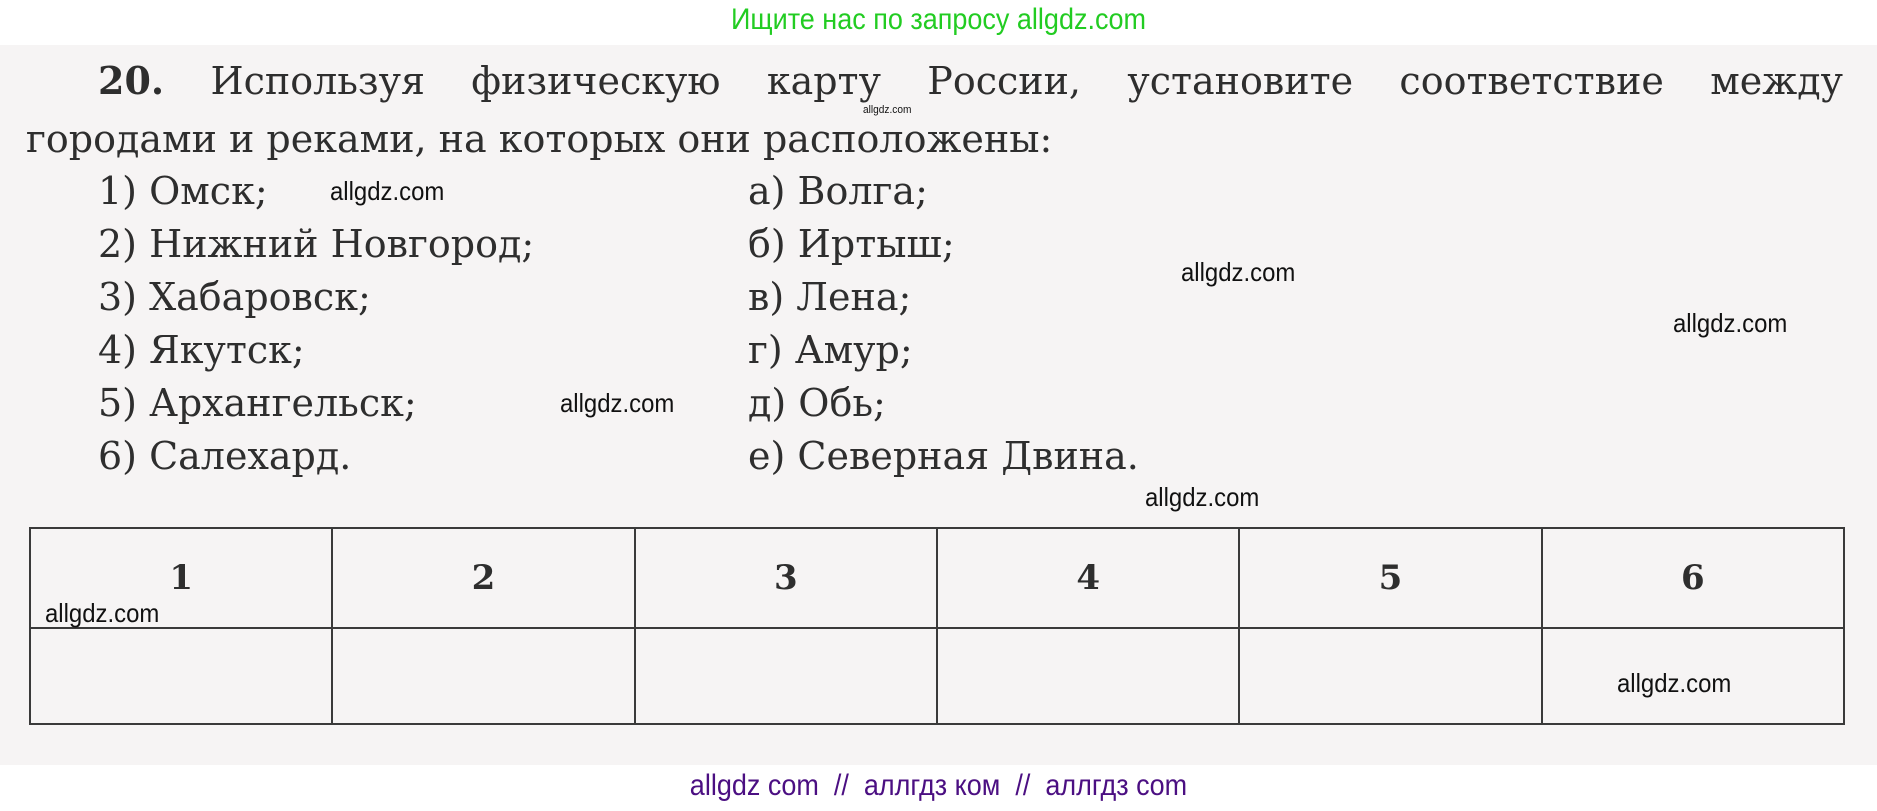 Image resolution: width=1877 pixels, height=811 pixels. What do you see at coordinates (830, 350) in the screenshot?
I see `river-item: г) Амур;` at bounding box center [830, 350].